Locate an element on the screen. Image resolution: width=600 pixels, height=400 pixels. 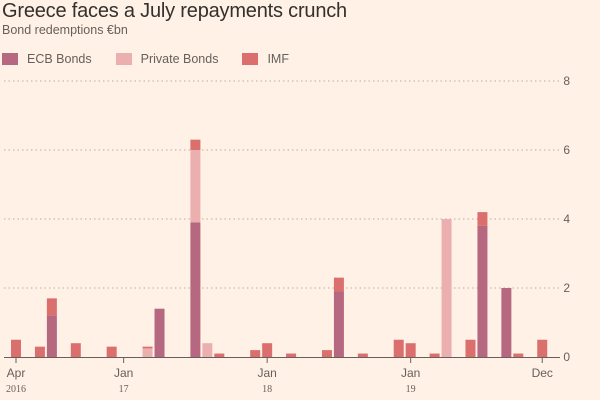
legend-label-imf: IMF is located at coordinates (278, 59).